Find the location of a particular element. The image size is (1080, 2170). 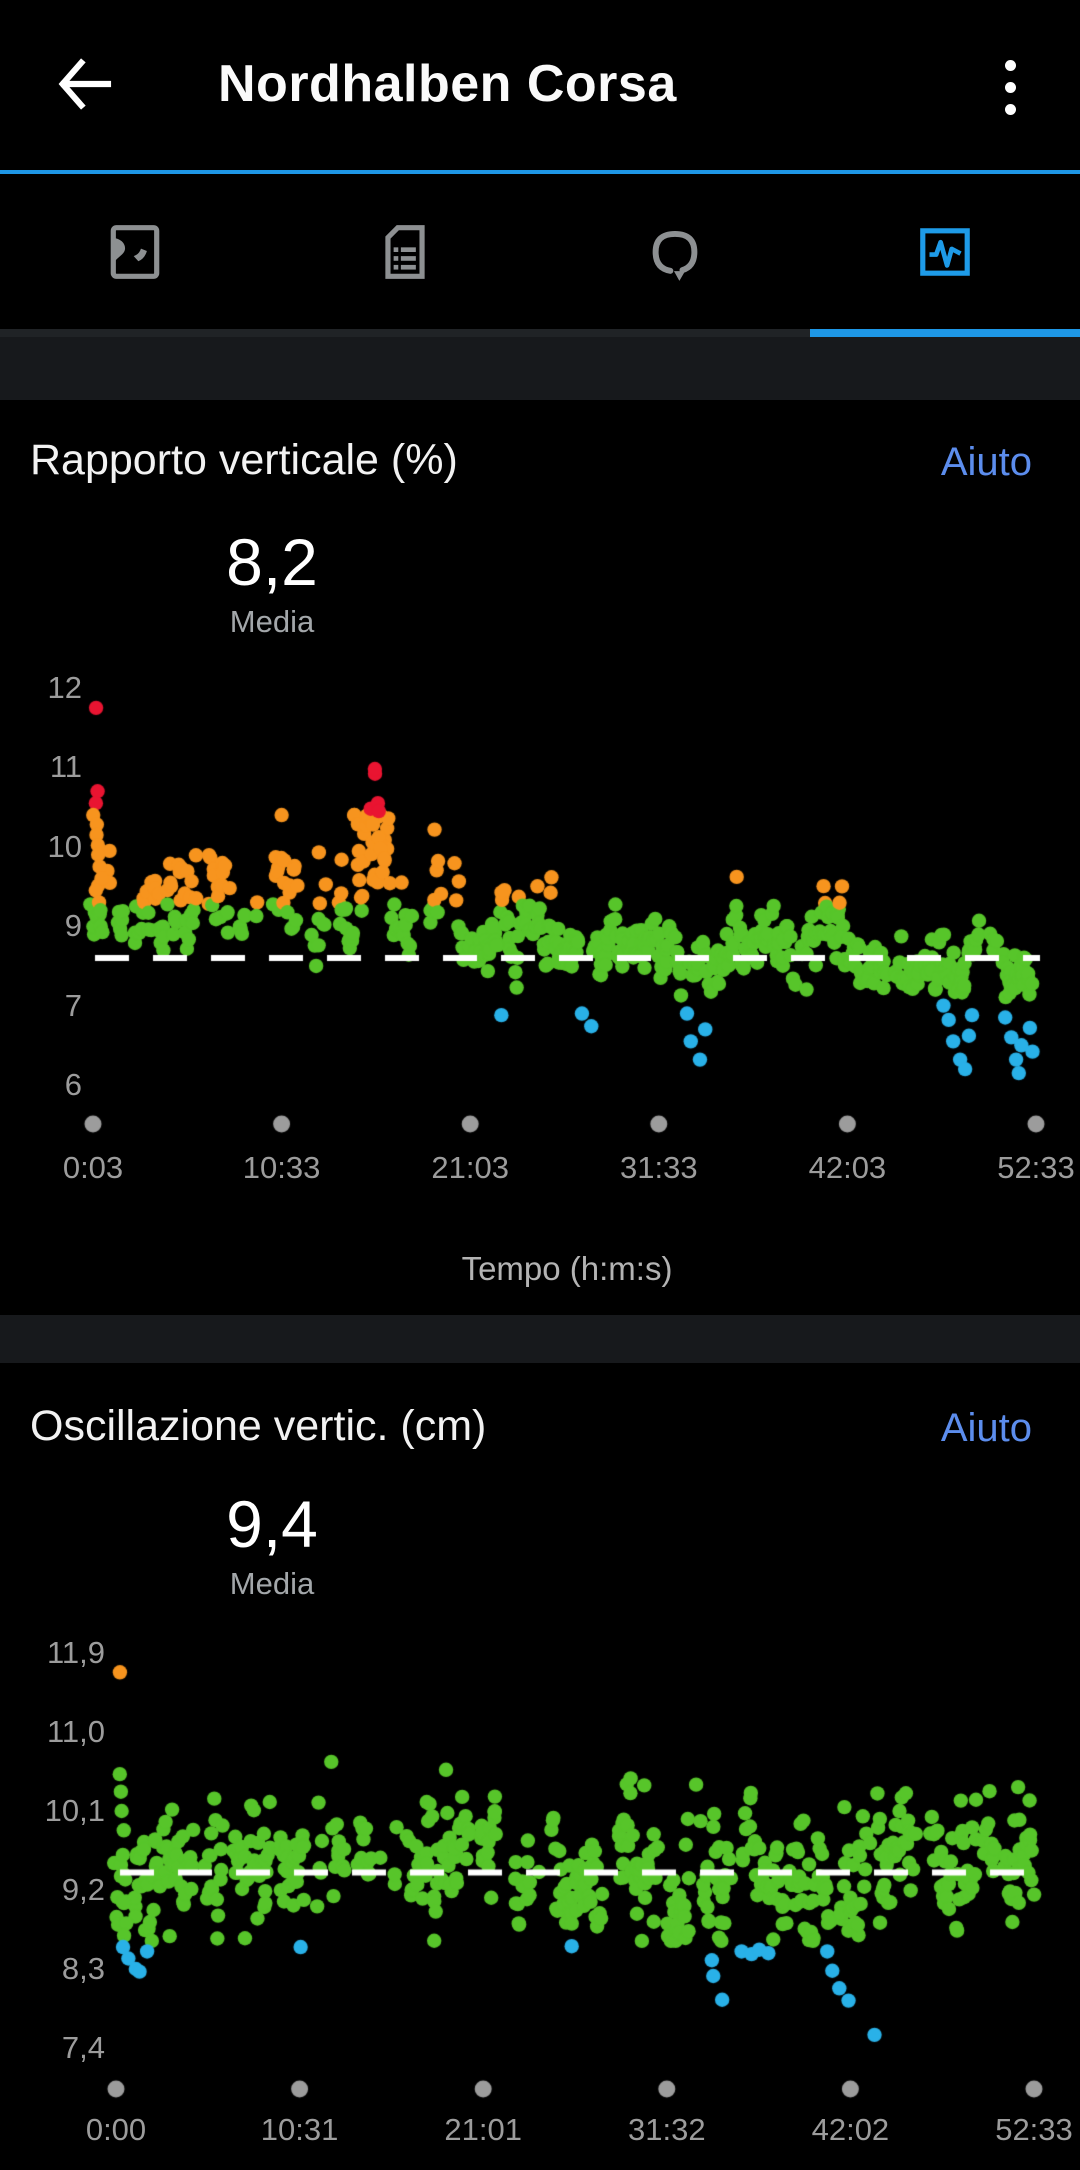

details-list-icon is located at coordinates (405, 251).